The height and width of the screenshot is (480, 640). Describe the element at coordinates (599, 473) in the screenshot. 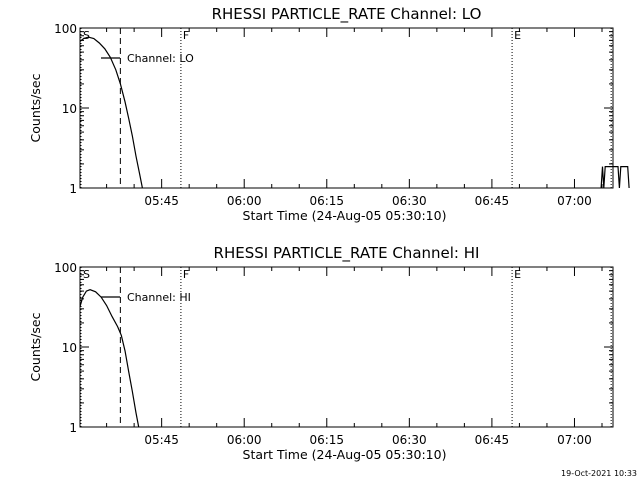

I see `timestamp: 19-Oct-2021 10:33` at that location.